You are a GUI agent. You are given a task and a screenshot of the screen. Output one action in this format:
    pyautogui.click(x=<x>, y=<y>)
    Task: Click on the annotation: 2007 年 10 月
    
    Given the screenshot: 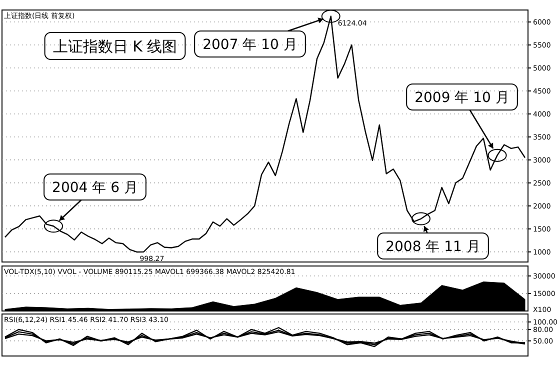 What is the action you would take?
    pyautogui.click(x=250, y=45)
    